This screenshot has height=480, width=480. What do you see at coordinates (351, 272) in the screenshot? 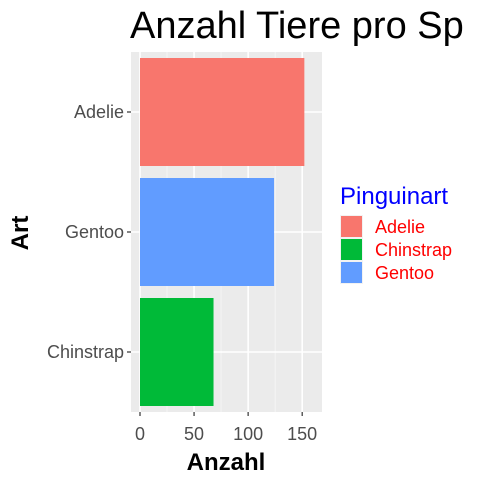
I see `legend-swatch-gentoo` at bounding box center [351, 272].